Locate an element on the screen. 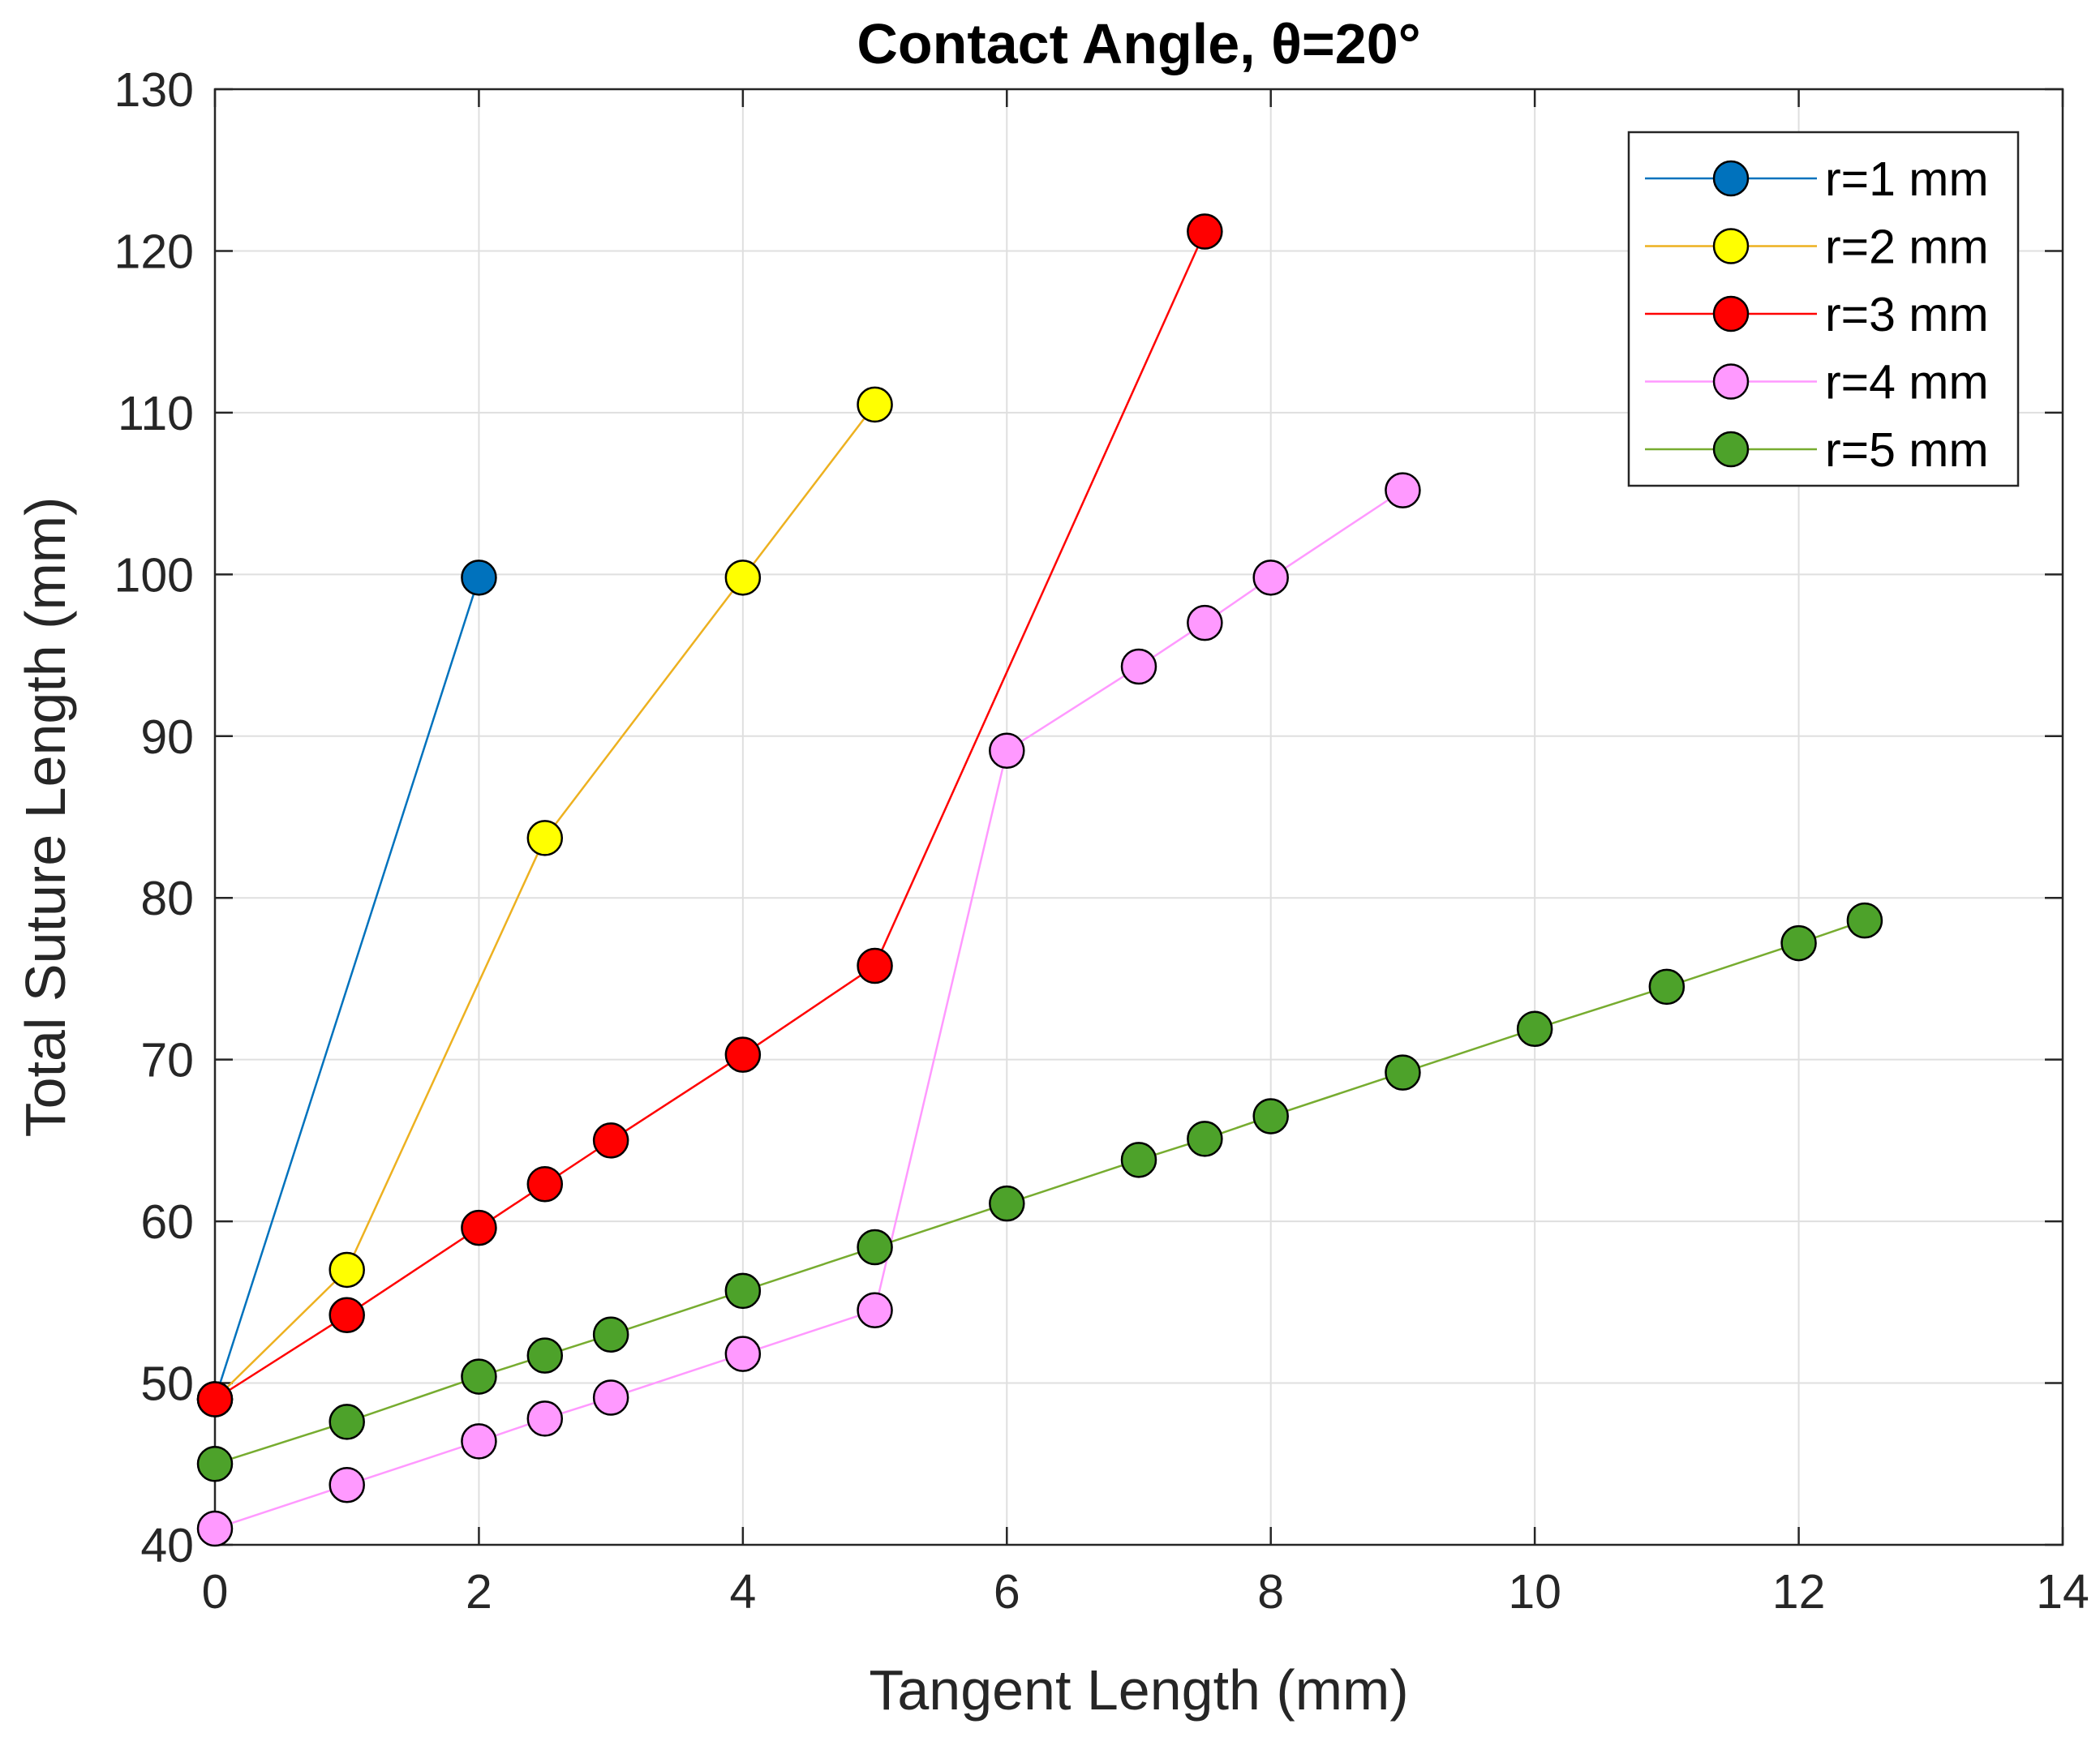  legend-label: r=3 mm is located at coordinates (1907, 314).